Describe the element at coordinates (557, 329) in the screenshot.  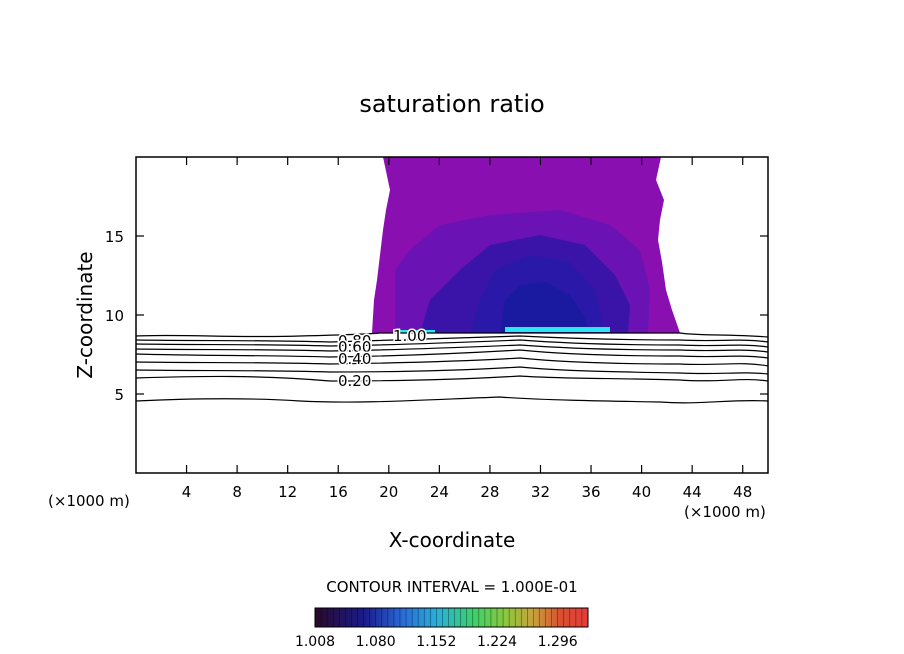
I see `cyan-edge-core` at that location.